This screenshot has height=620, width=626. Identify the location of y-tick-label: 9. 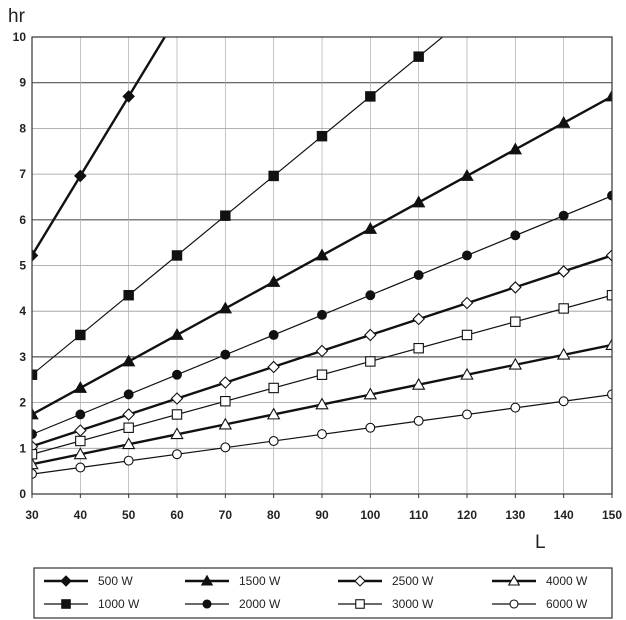
(22, 83).